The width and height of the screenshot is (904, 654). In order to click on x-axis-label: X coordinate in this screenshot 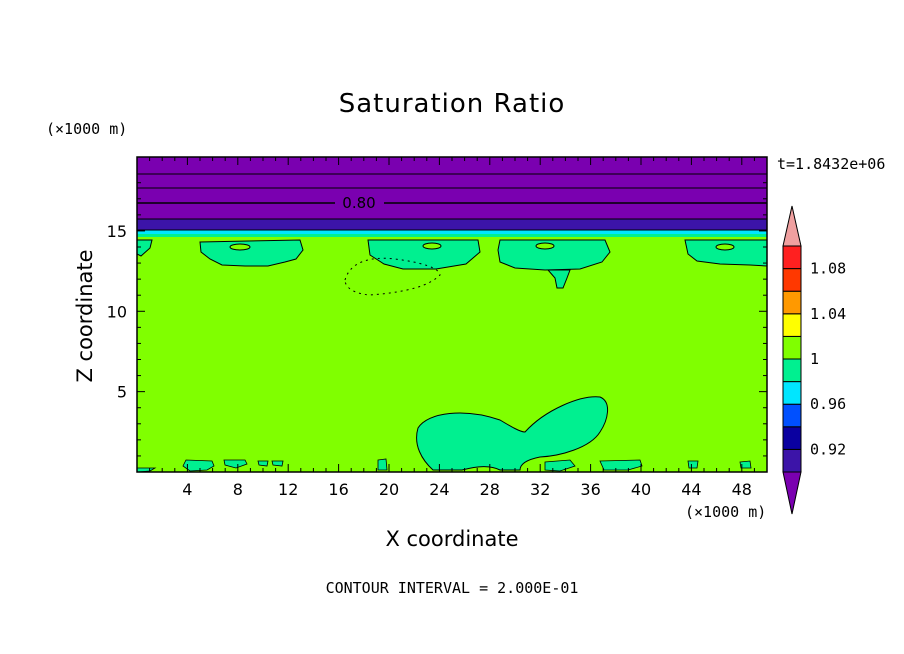, I will do `click(451, 539)`.